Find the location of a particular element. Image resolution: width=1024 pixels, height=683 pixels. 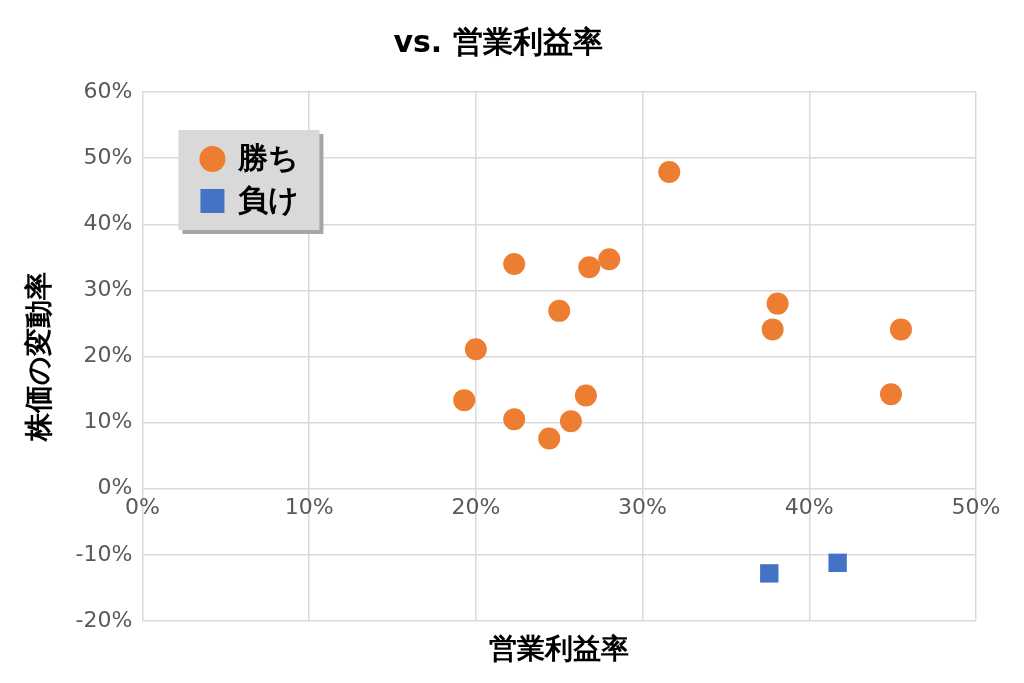

y-tick-label: 40% is located at coordinates (108, 222).